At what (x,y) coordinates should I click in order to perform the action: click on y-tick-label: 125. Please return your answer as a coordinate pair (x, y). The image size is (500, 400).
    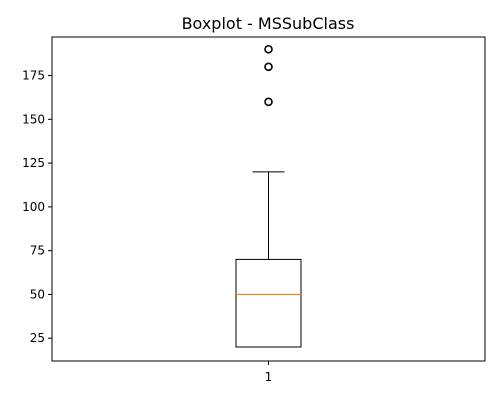
    Looking at the image, I should click on (33, 163).